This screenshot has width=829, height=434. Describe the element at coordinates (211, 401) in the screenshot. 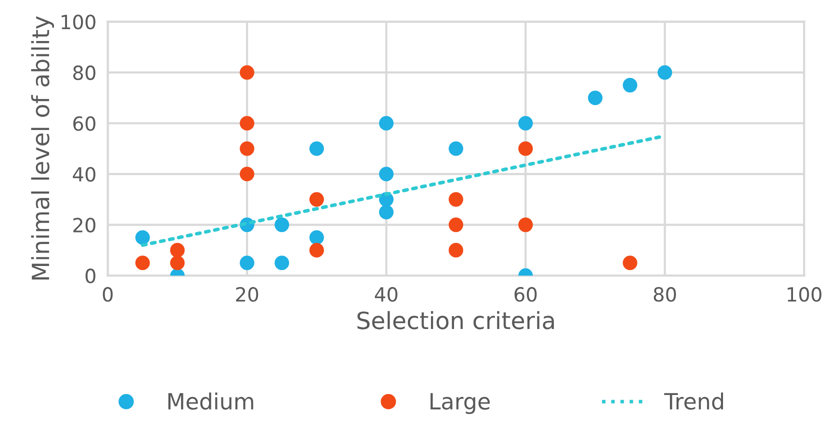

I see `legend-label: Medium` at that location.